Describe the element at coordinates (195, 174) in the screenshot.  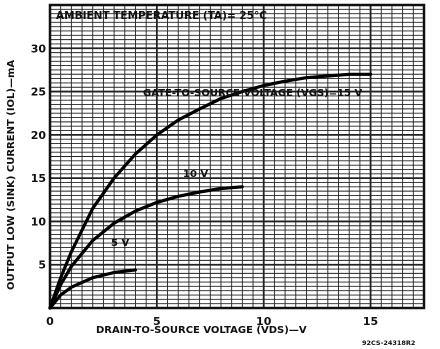
I see `series-label-10v: 10 V` at that location.